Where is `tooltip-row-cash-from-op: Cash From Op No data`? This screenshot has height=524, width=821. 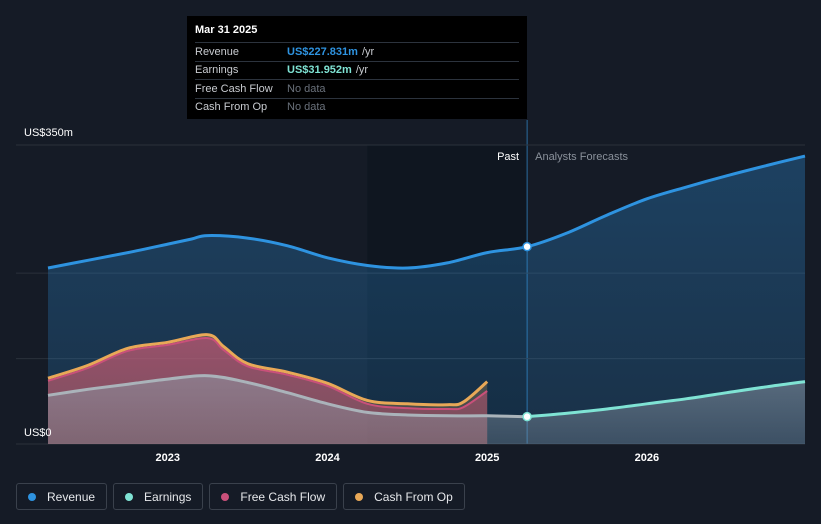 tooltip-row-cash-from-op: Cash From Op No data is located at coordinates (357, 107).